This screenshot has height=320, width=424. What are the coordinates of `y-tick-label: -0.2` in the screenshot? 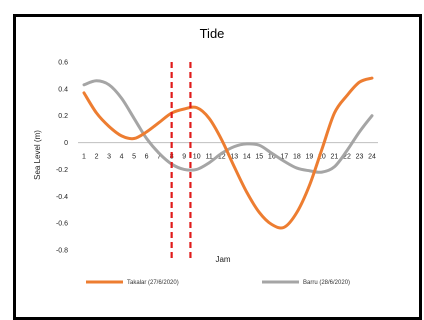 It's located at (62, 170).